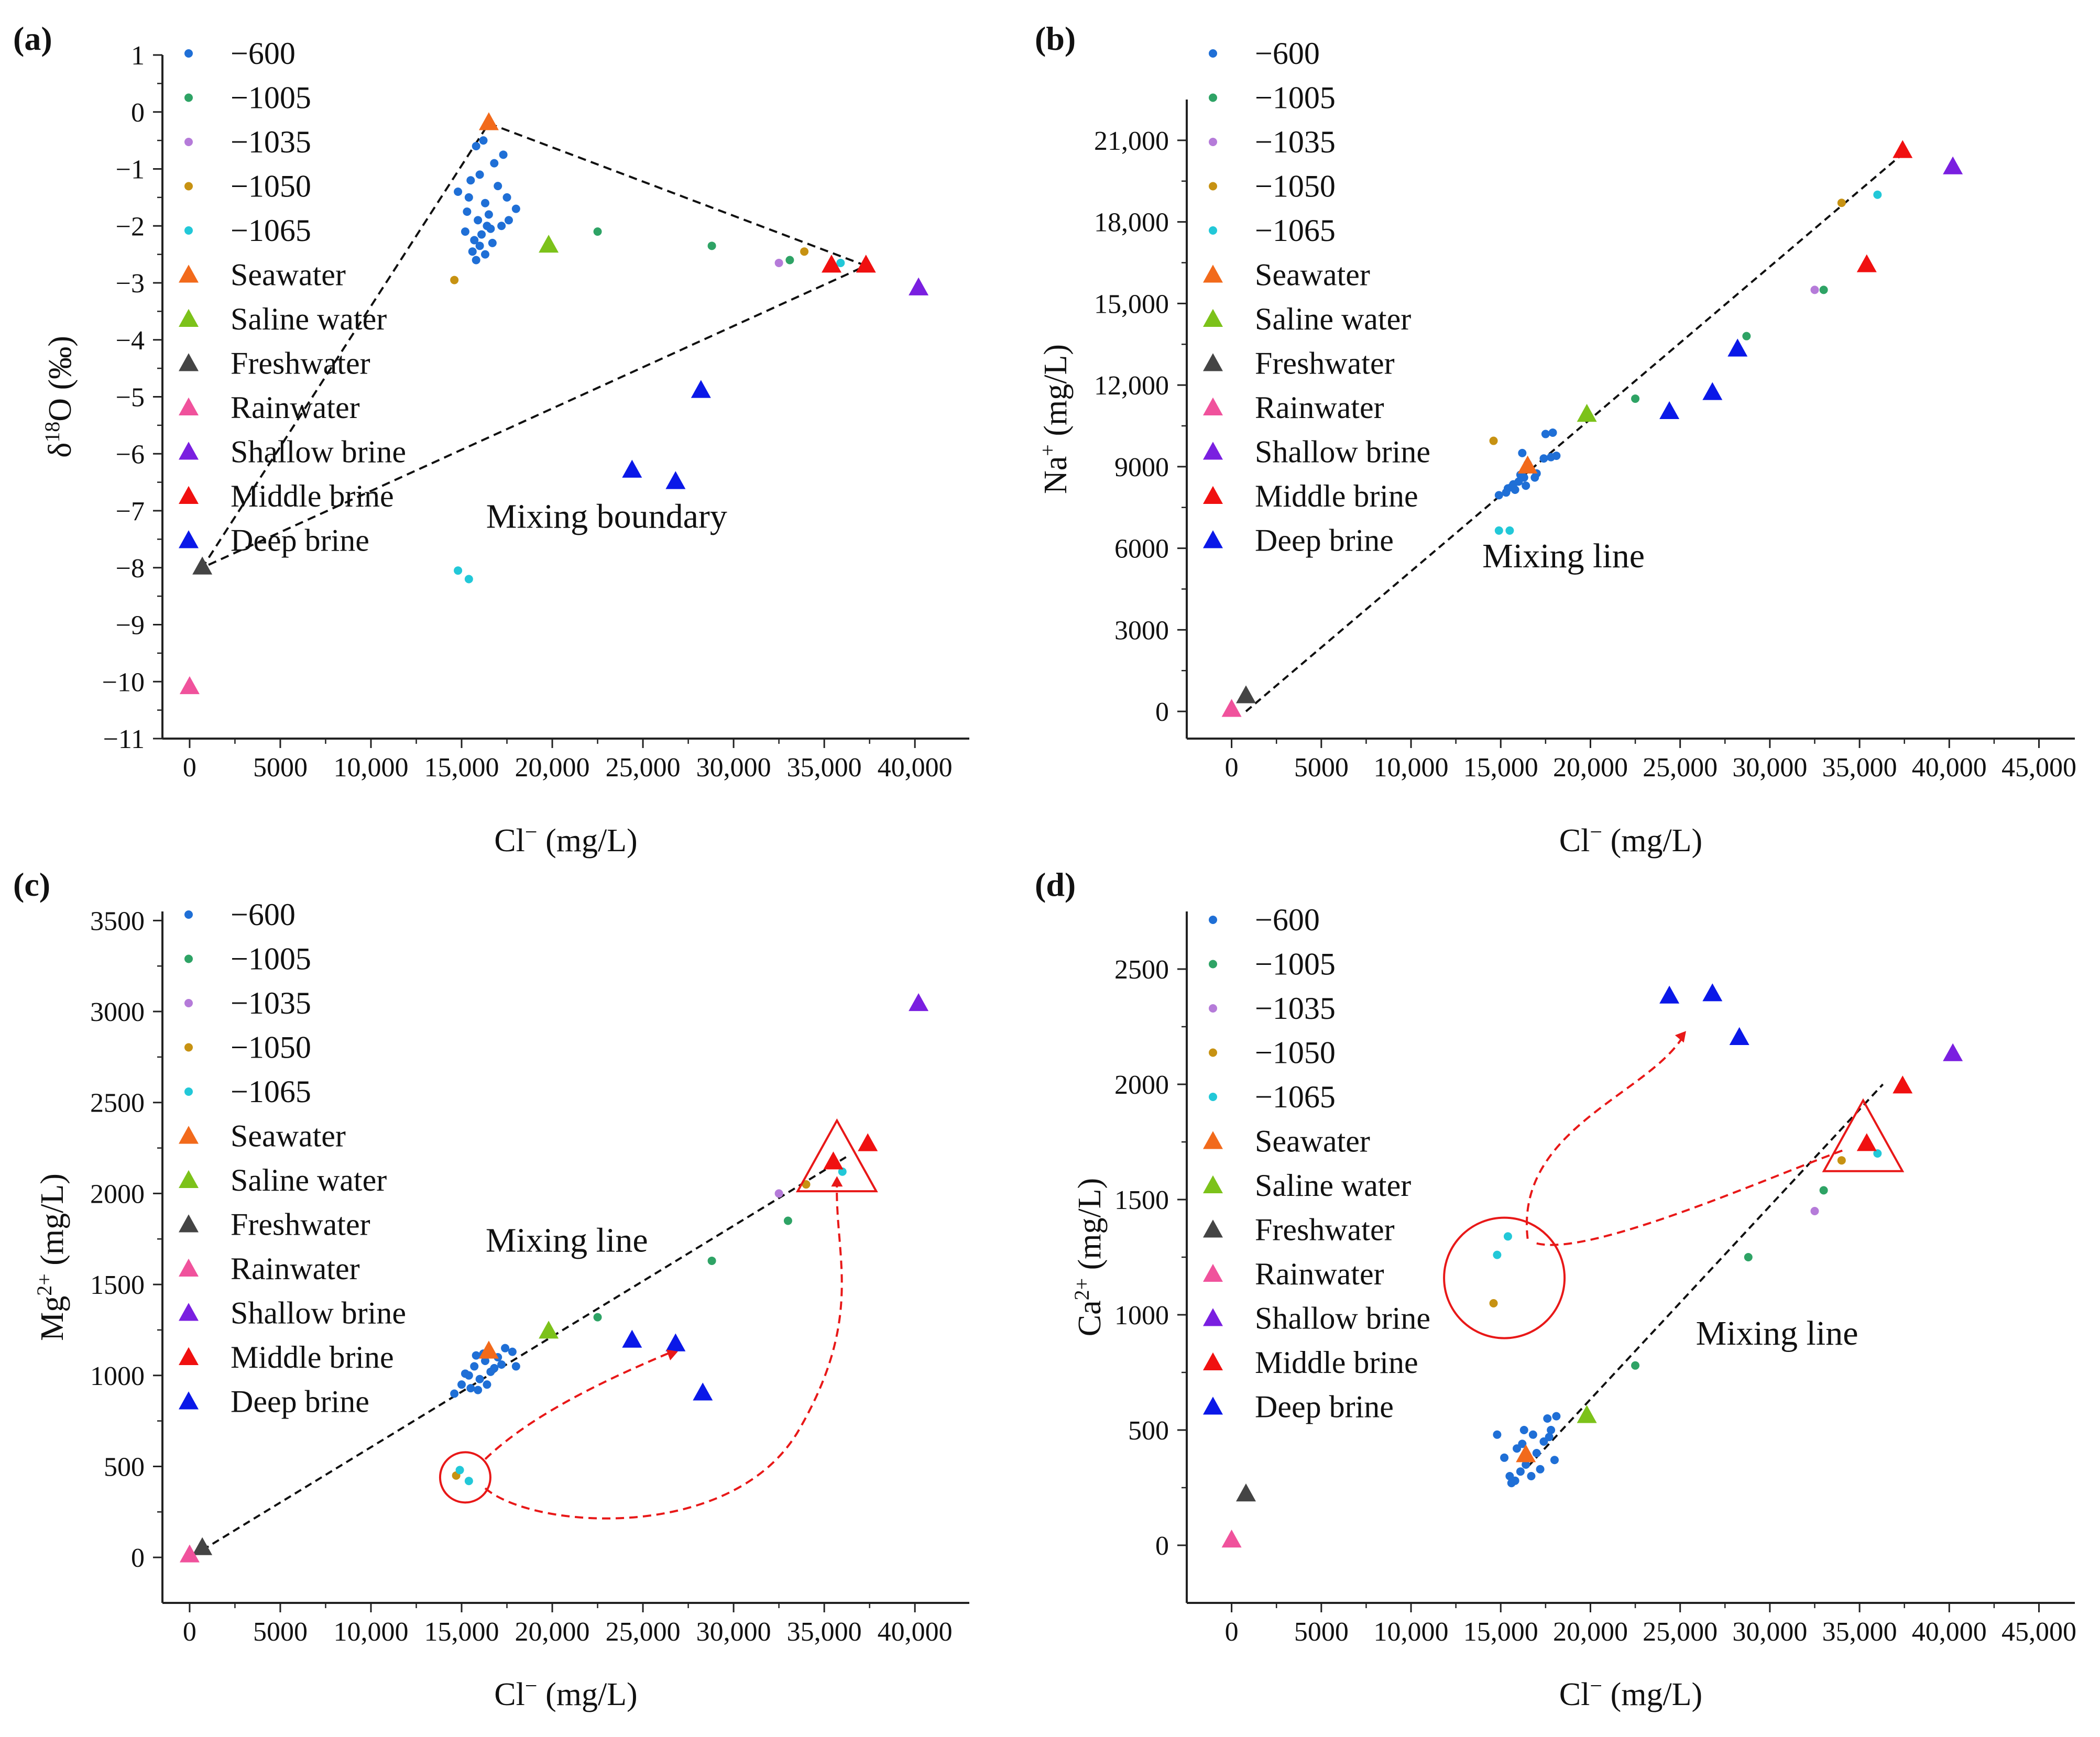 This screenshot has height=1737, width=2100. What do you see at coordinates (52, 1318) in the screenshot?
I see `y-title-part: Mg` at bounding box center [52, 1318].